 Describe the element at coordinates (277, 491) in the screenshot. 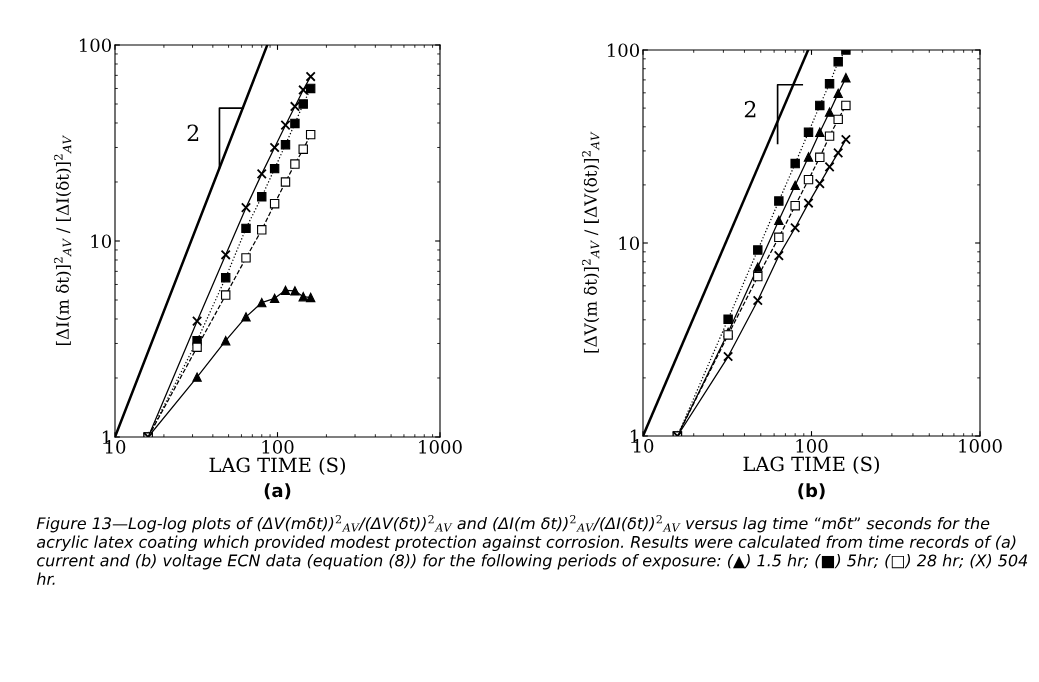

I see `text: (a)` at that location.